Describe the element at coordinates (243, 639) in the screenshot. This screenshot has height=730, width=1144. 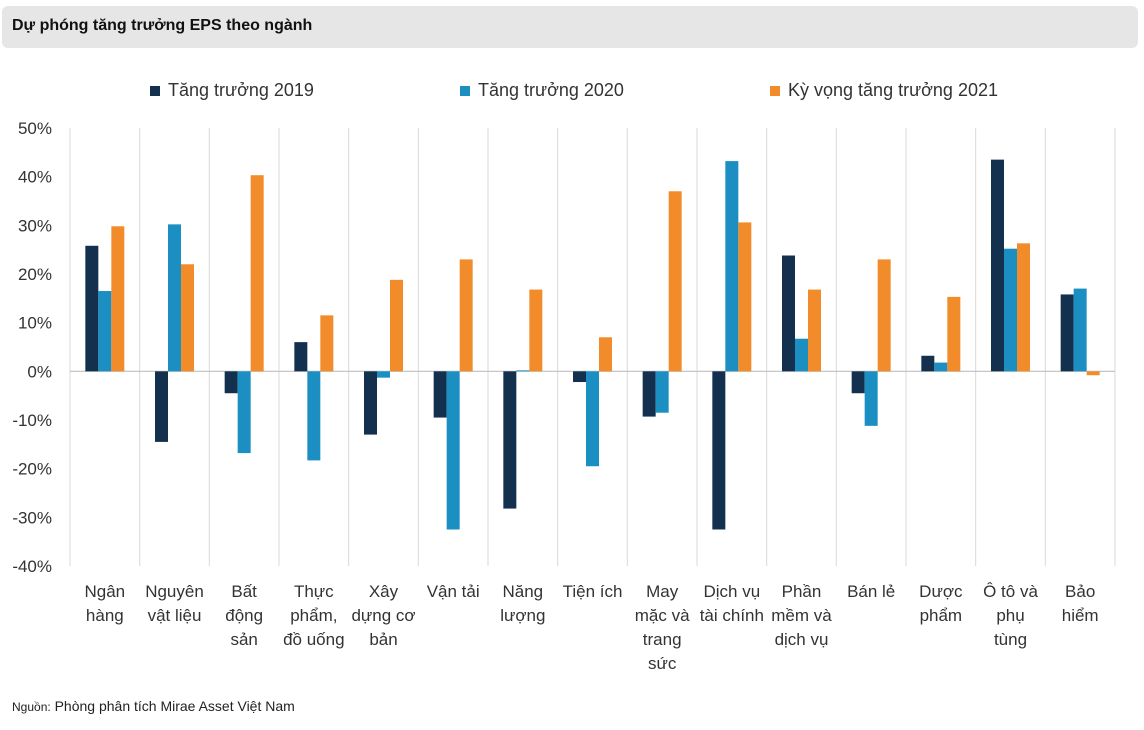
I see `category-label: sản` at that location.